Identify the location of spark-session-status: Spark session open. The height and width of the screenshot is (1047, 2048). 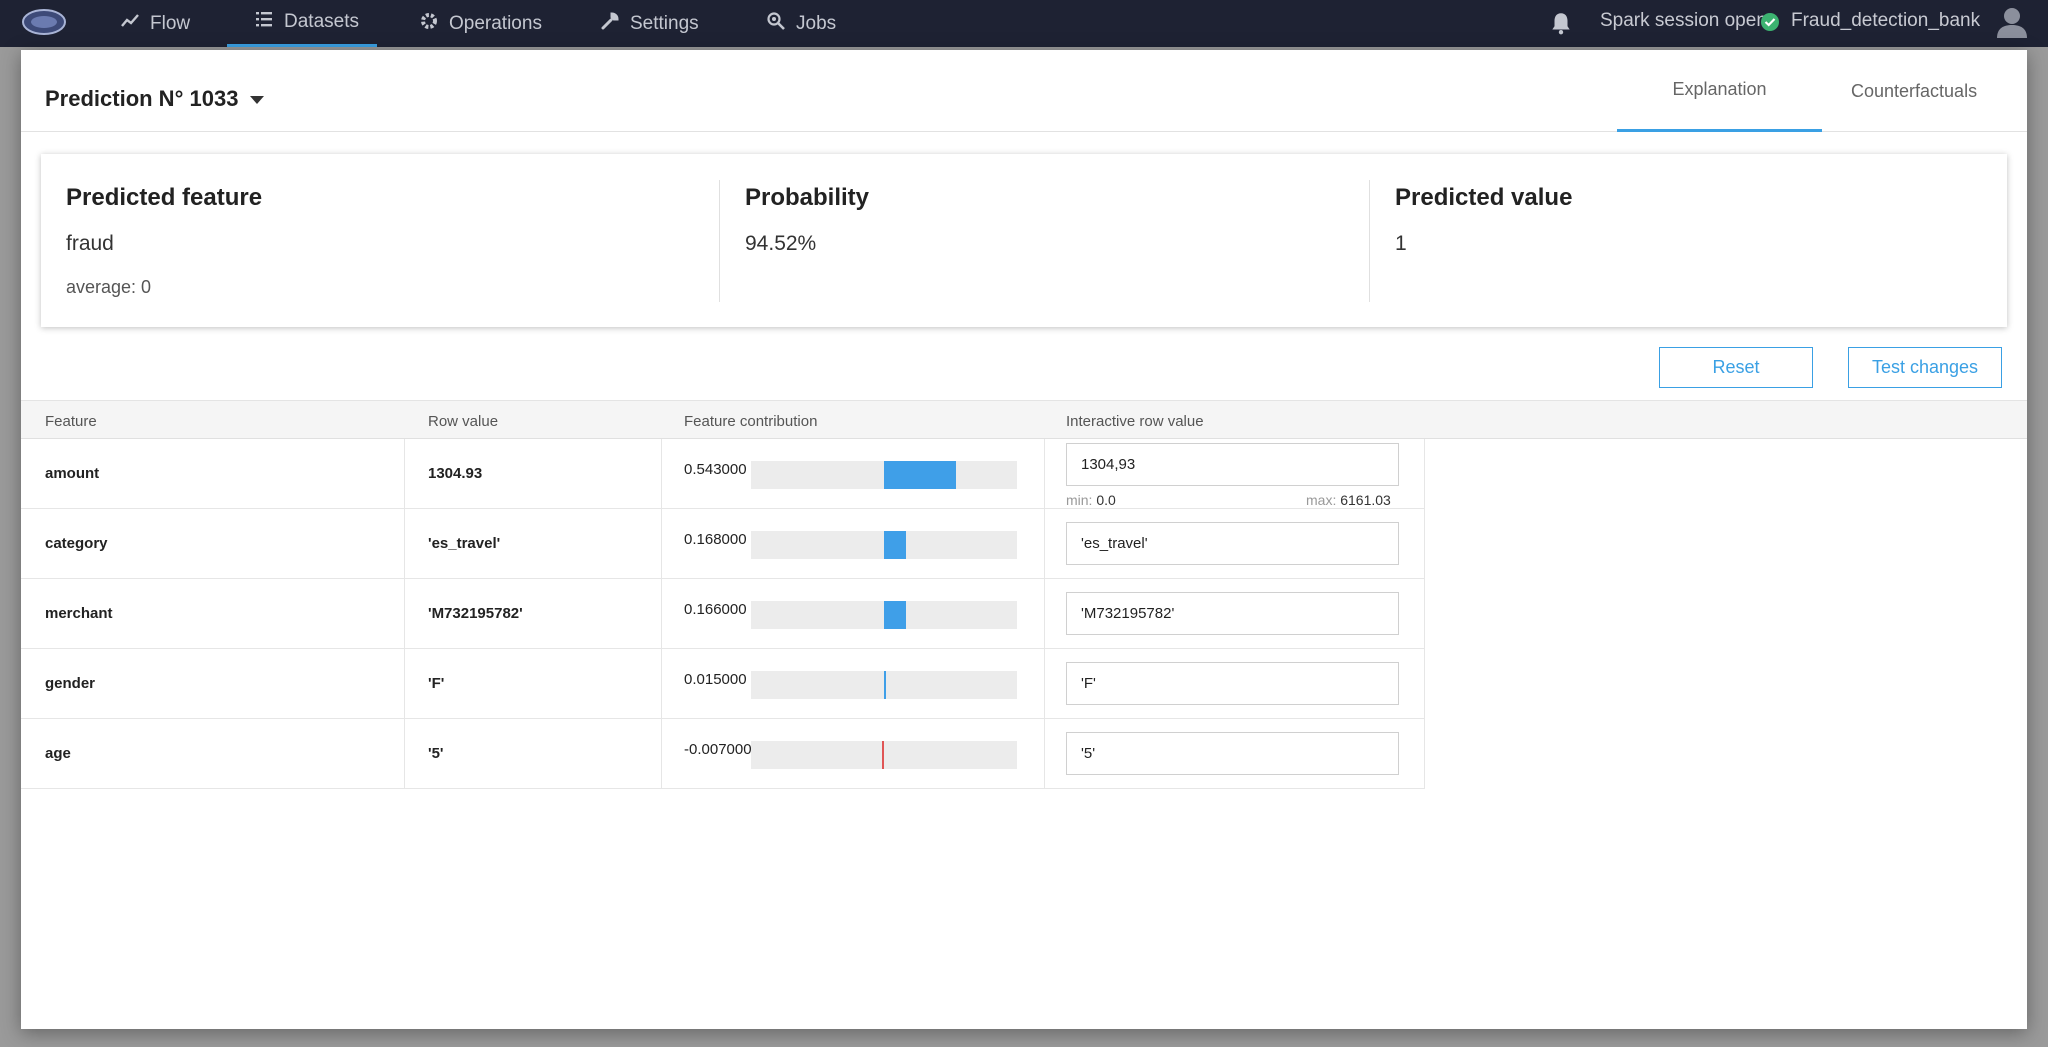
(1683, 20).